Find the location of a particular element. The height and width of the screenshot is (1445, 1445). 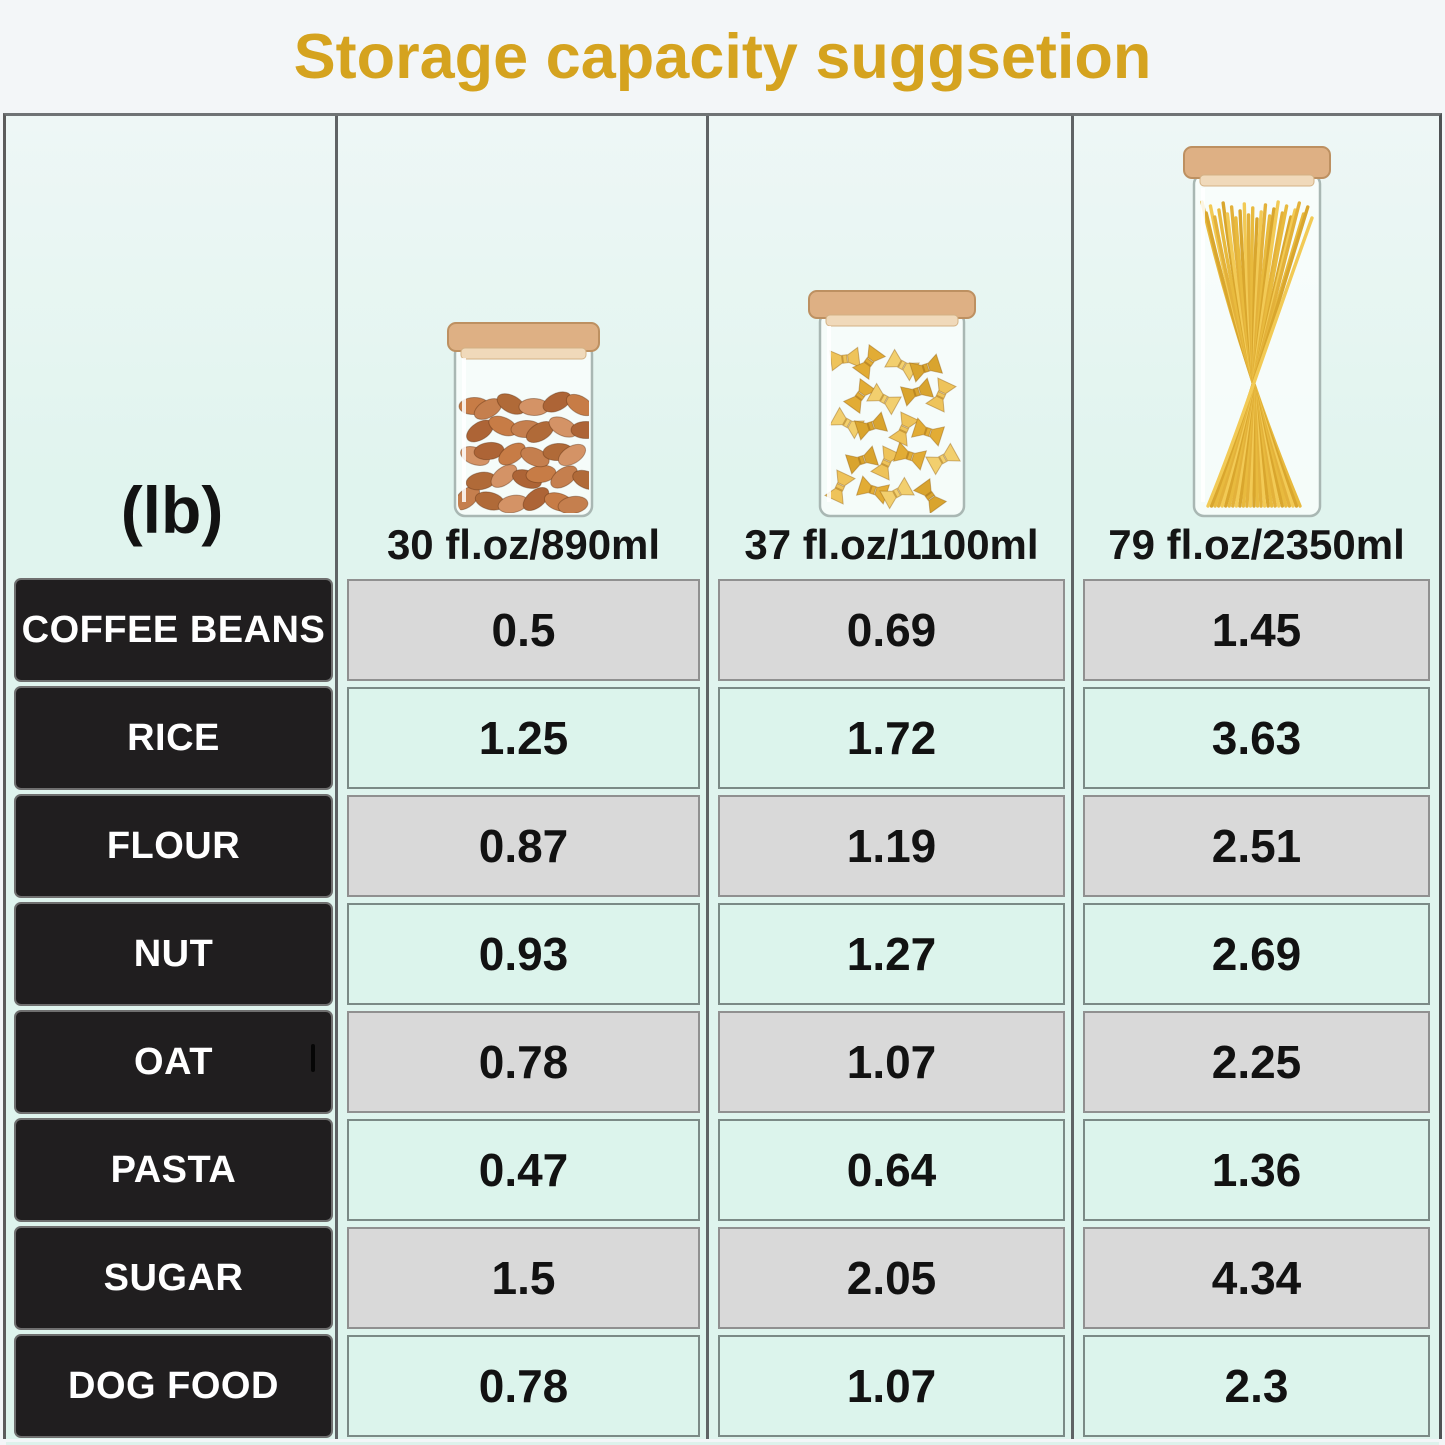

value-cell: 1.45 is located at coordinates (1256, 630).